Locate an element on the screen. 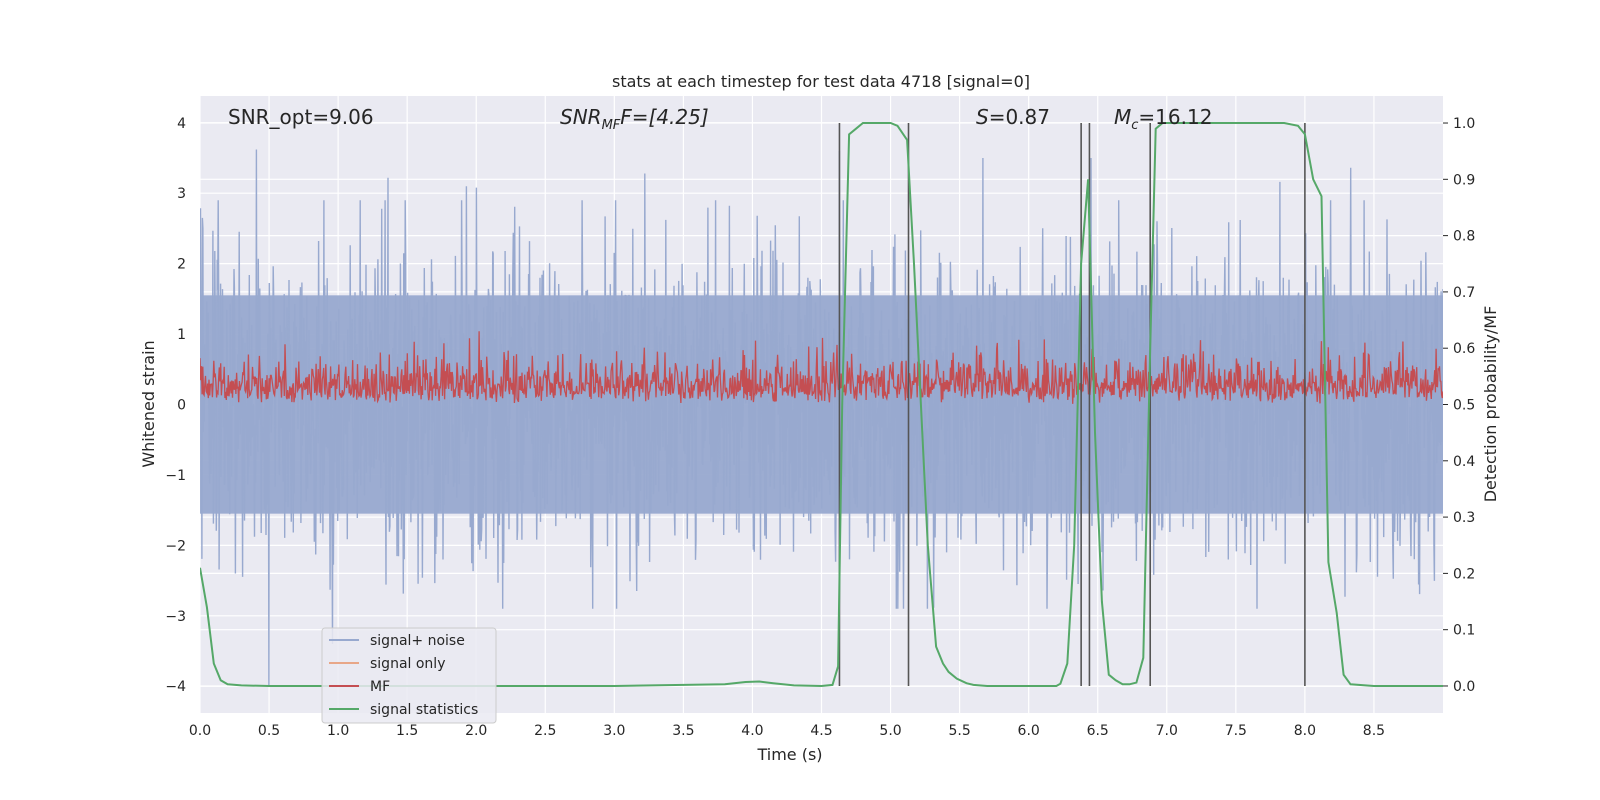  annotation-mc: Mc=16.12 is located at coordinates (1163, 119).